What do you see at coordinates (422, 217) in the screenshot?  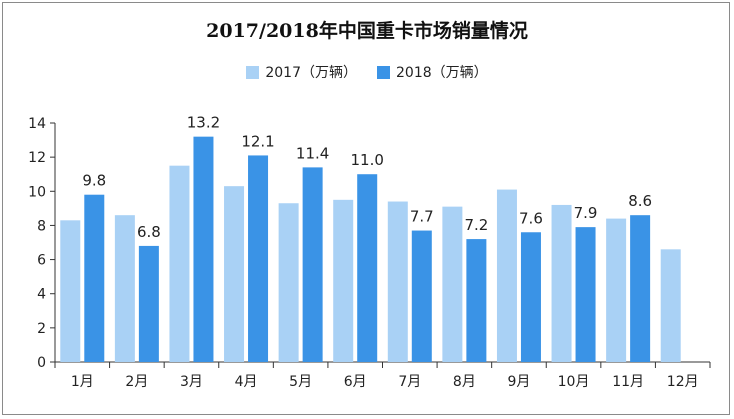 I see `data-label-2018: 7.7` at bounding box center [422, 217].